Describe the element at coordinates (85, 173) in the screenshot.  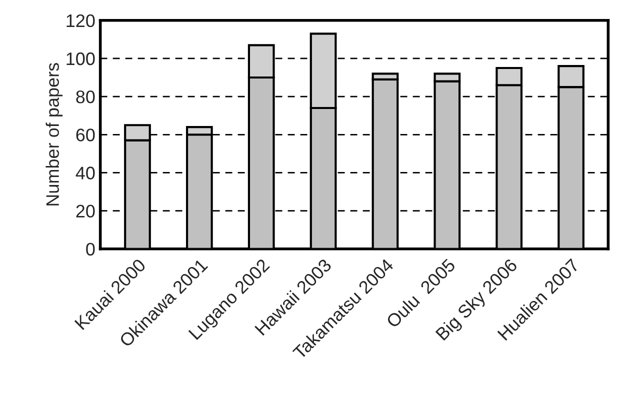
I see `y-tick-label: 40` at that location.